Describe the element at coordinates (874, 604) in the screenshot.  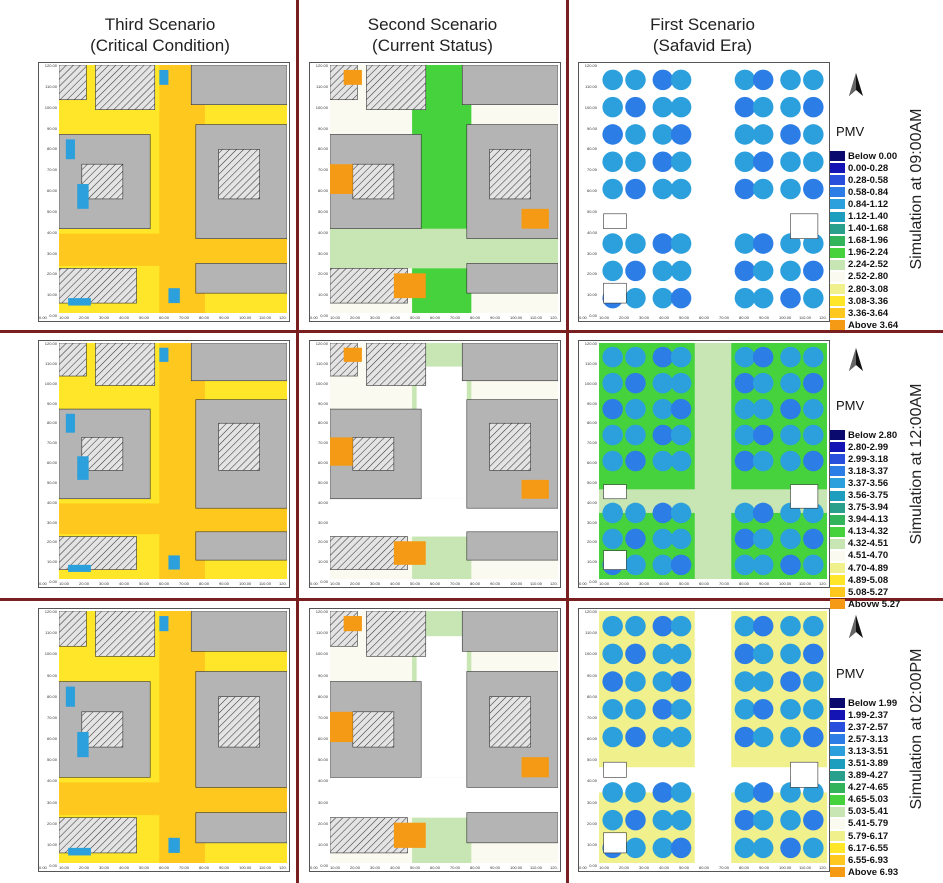
I see `legend-label: Abovw 5.27` at that location.